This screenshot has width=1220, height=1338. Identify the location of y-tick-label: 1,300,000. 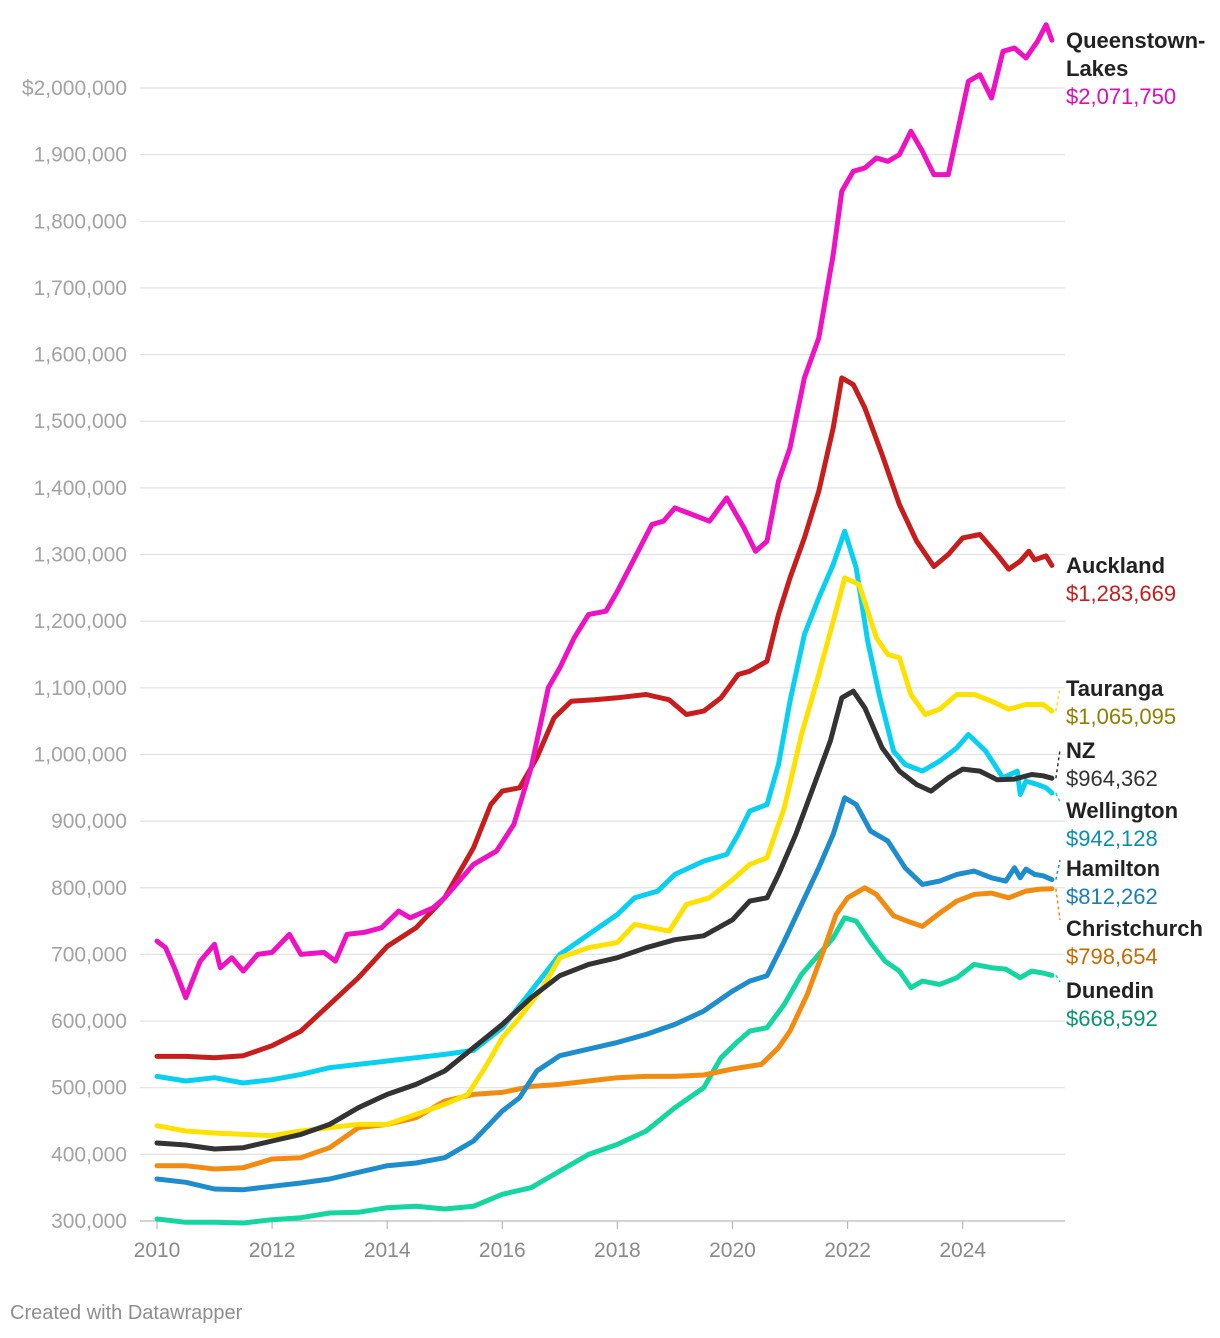
(80, 555).